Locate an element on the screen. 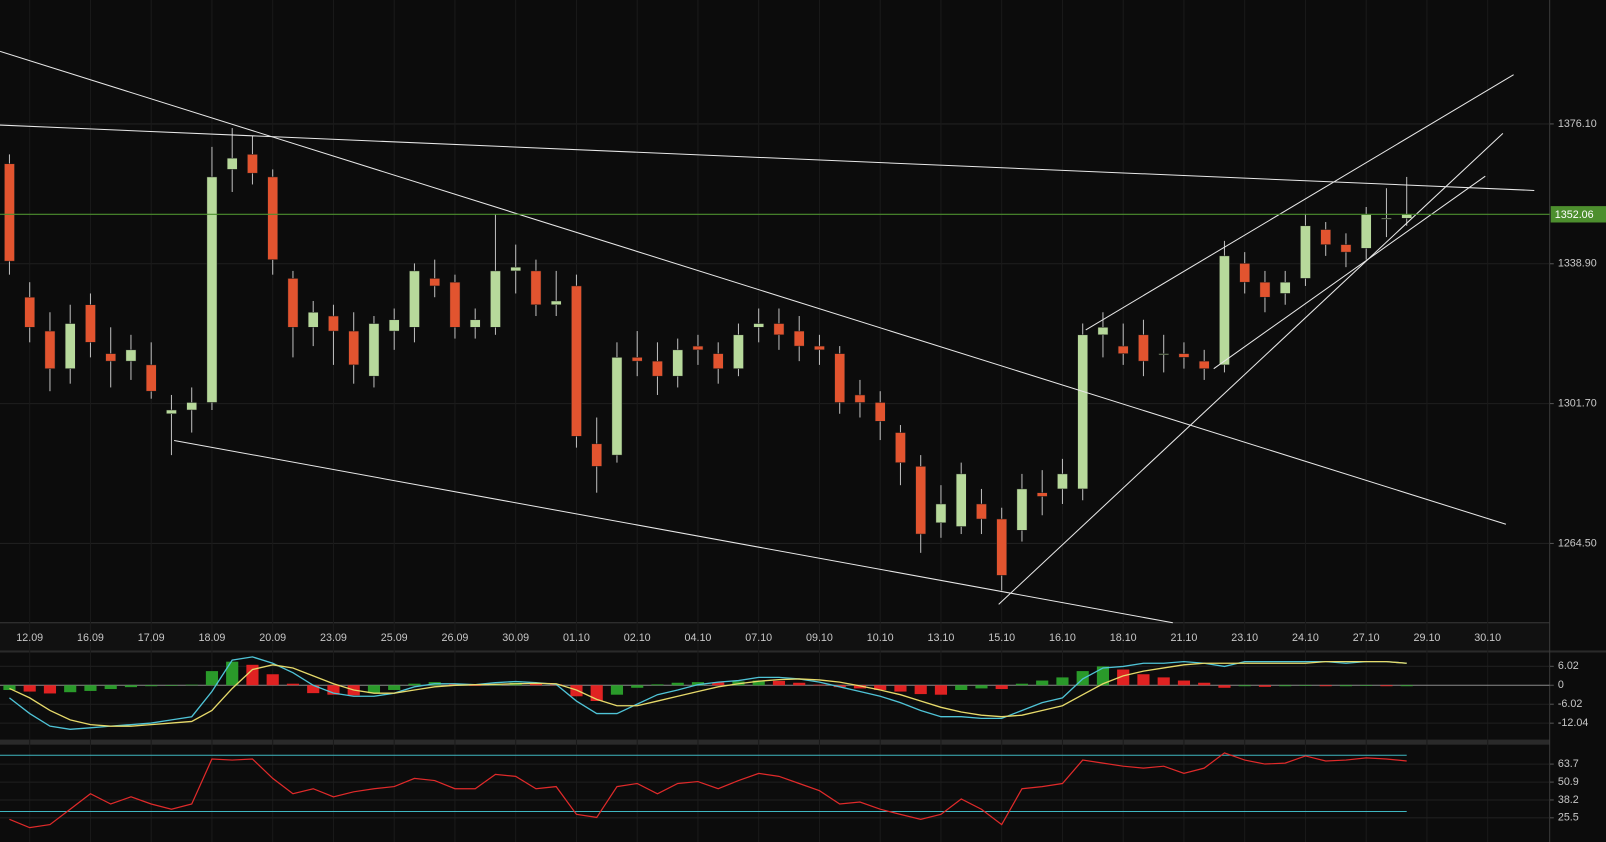 The image size is (1606, 842). x-tick-label: 15.10 is located at coordinates (1001, 638).